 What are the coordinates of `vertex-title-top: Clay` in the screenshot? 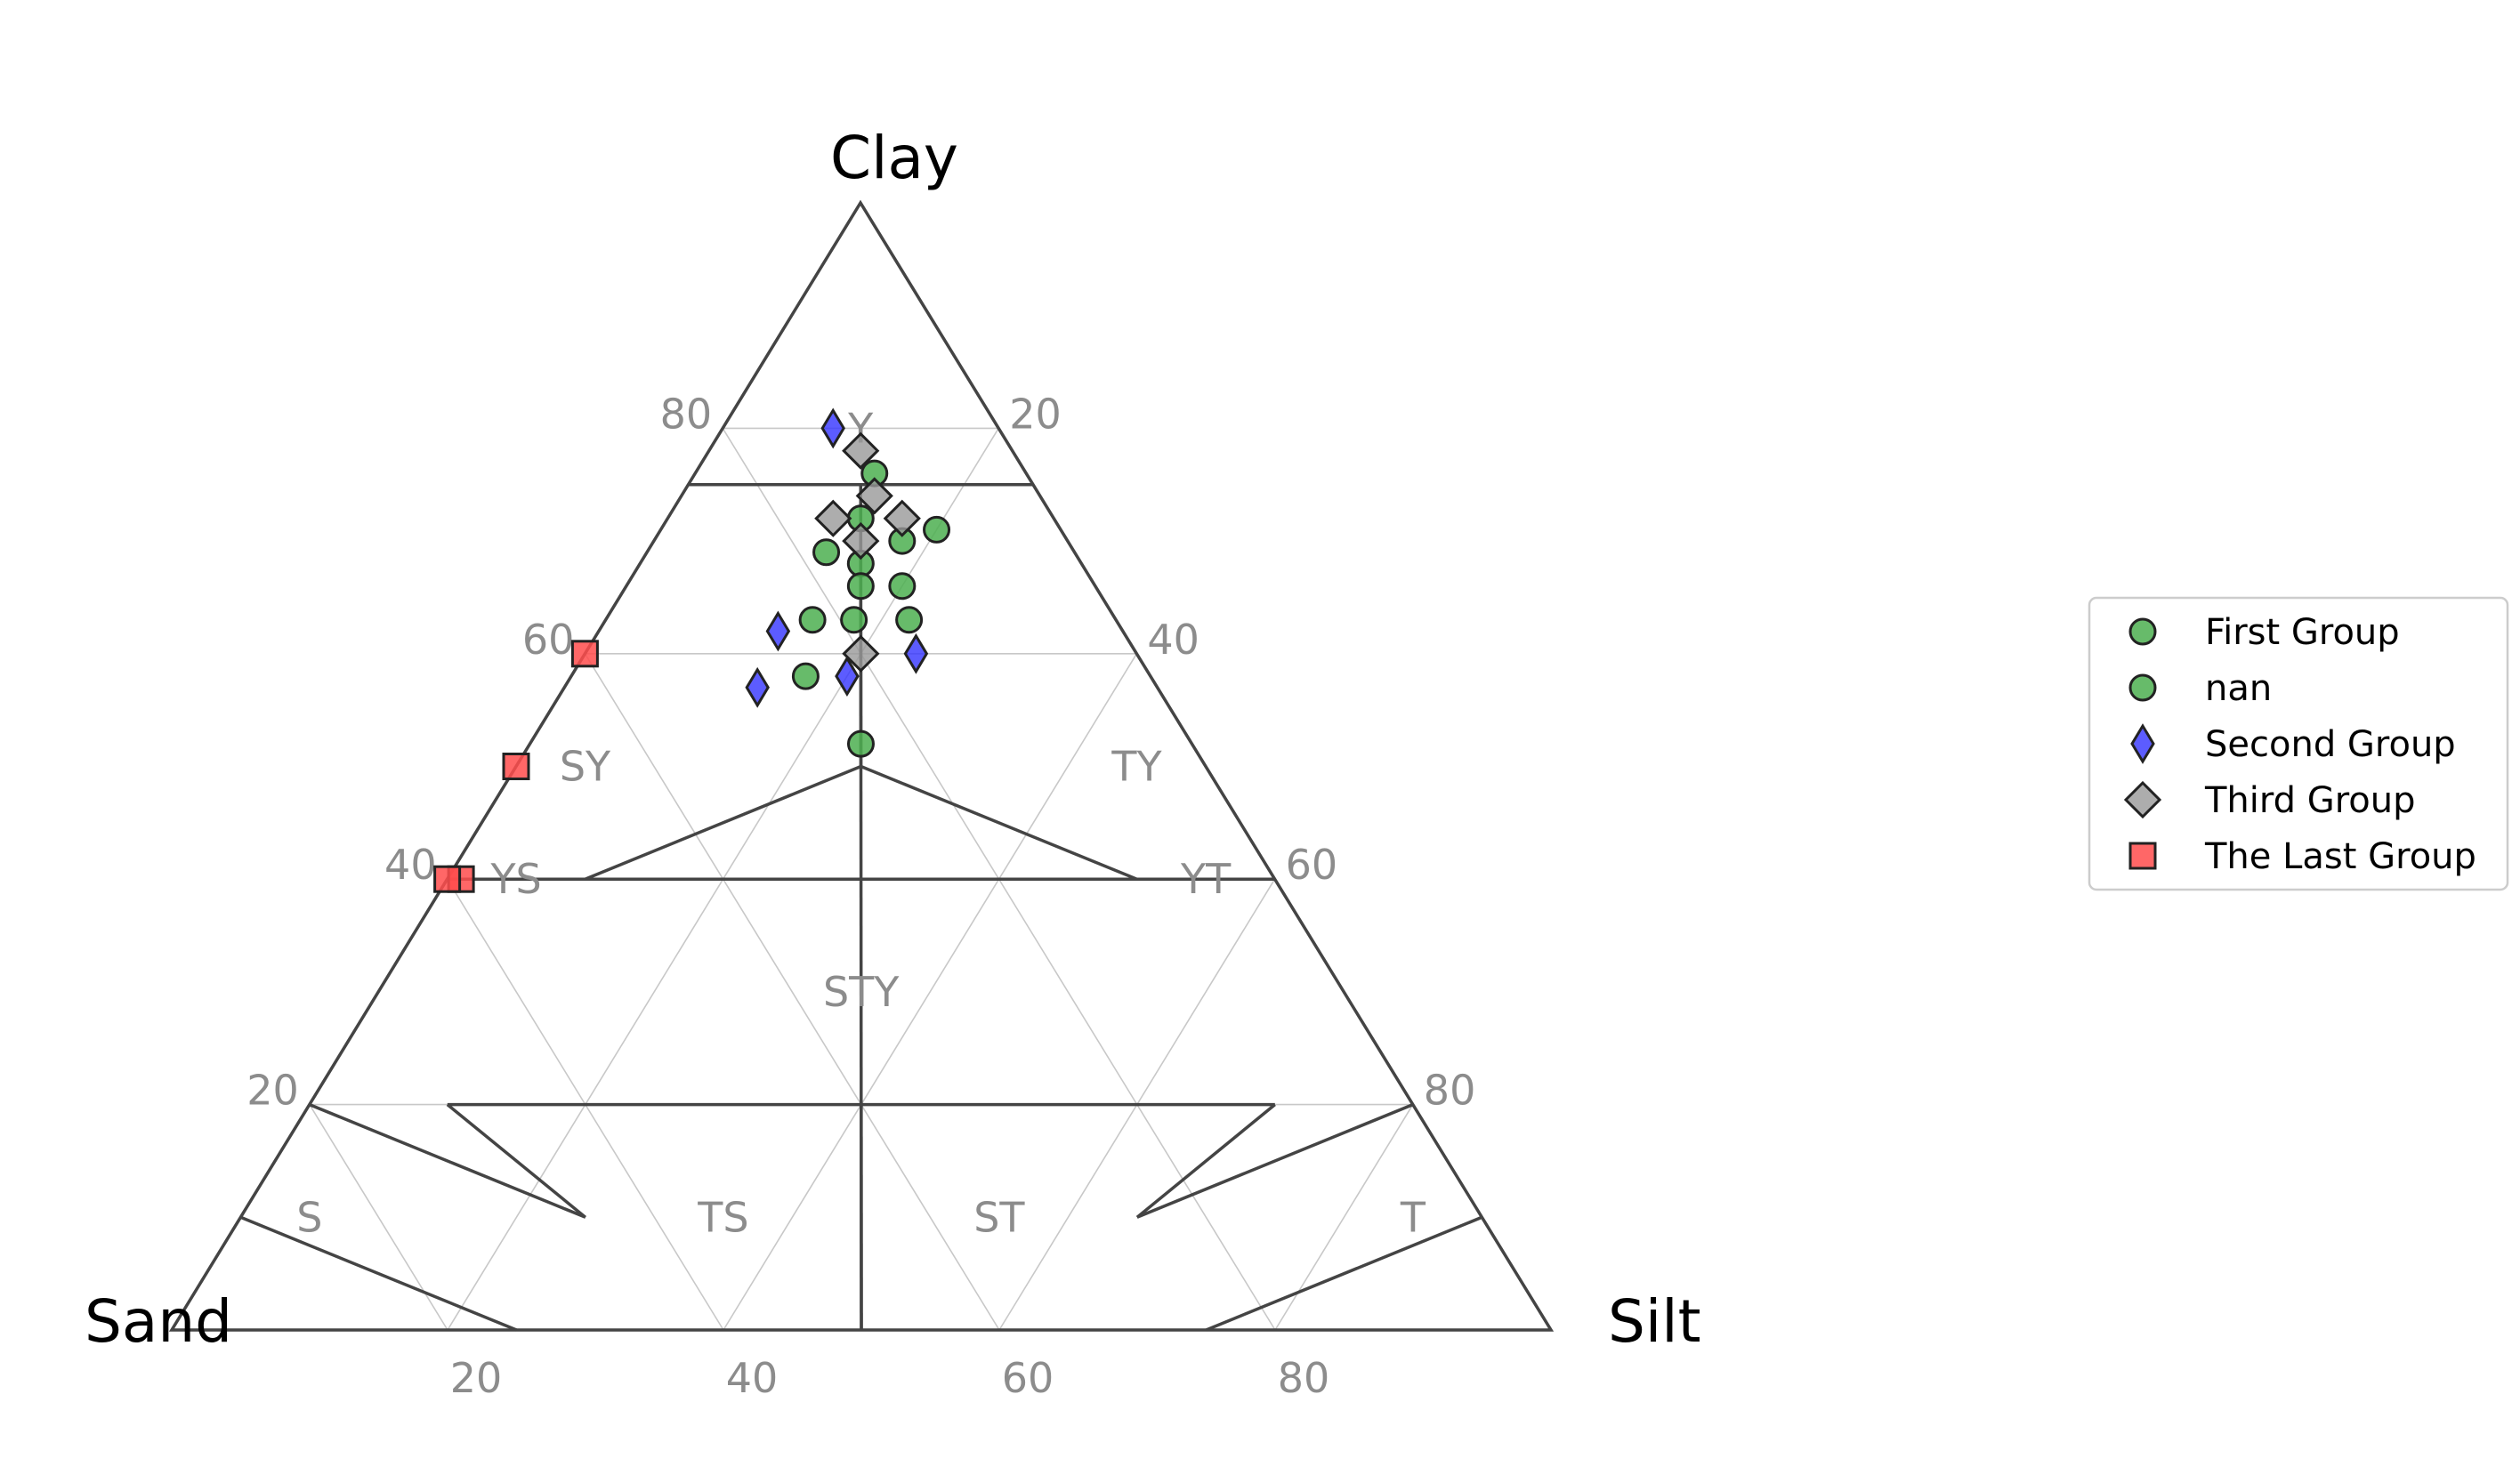 It's located at (894, 158).